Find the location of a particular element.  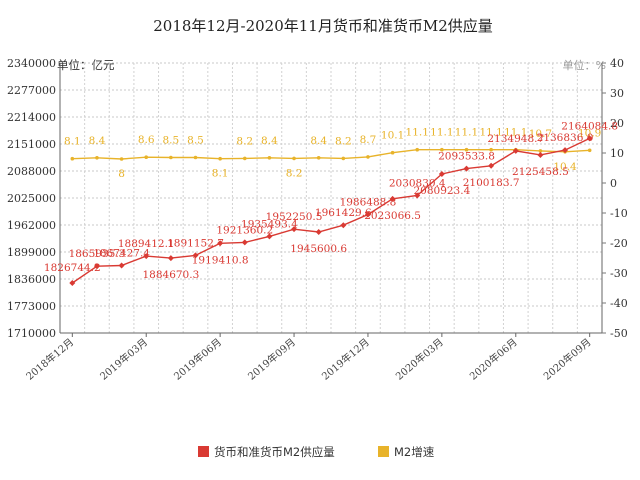

left-tick-label: 2340000 is located at coordinates (31, 63).